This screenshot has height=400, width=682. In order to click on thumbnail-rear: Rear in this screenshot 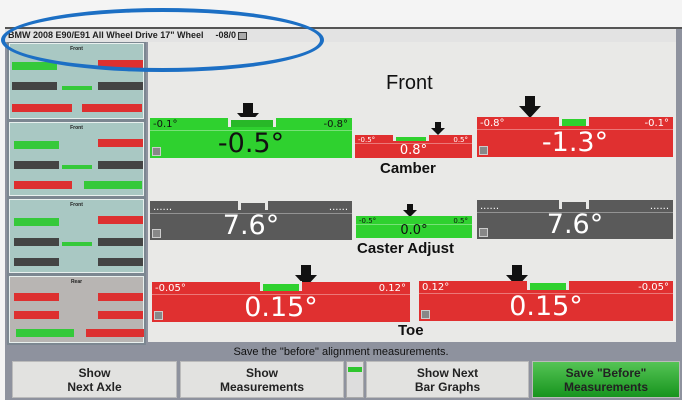, I will do `click(76, 309)`.